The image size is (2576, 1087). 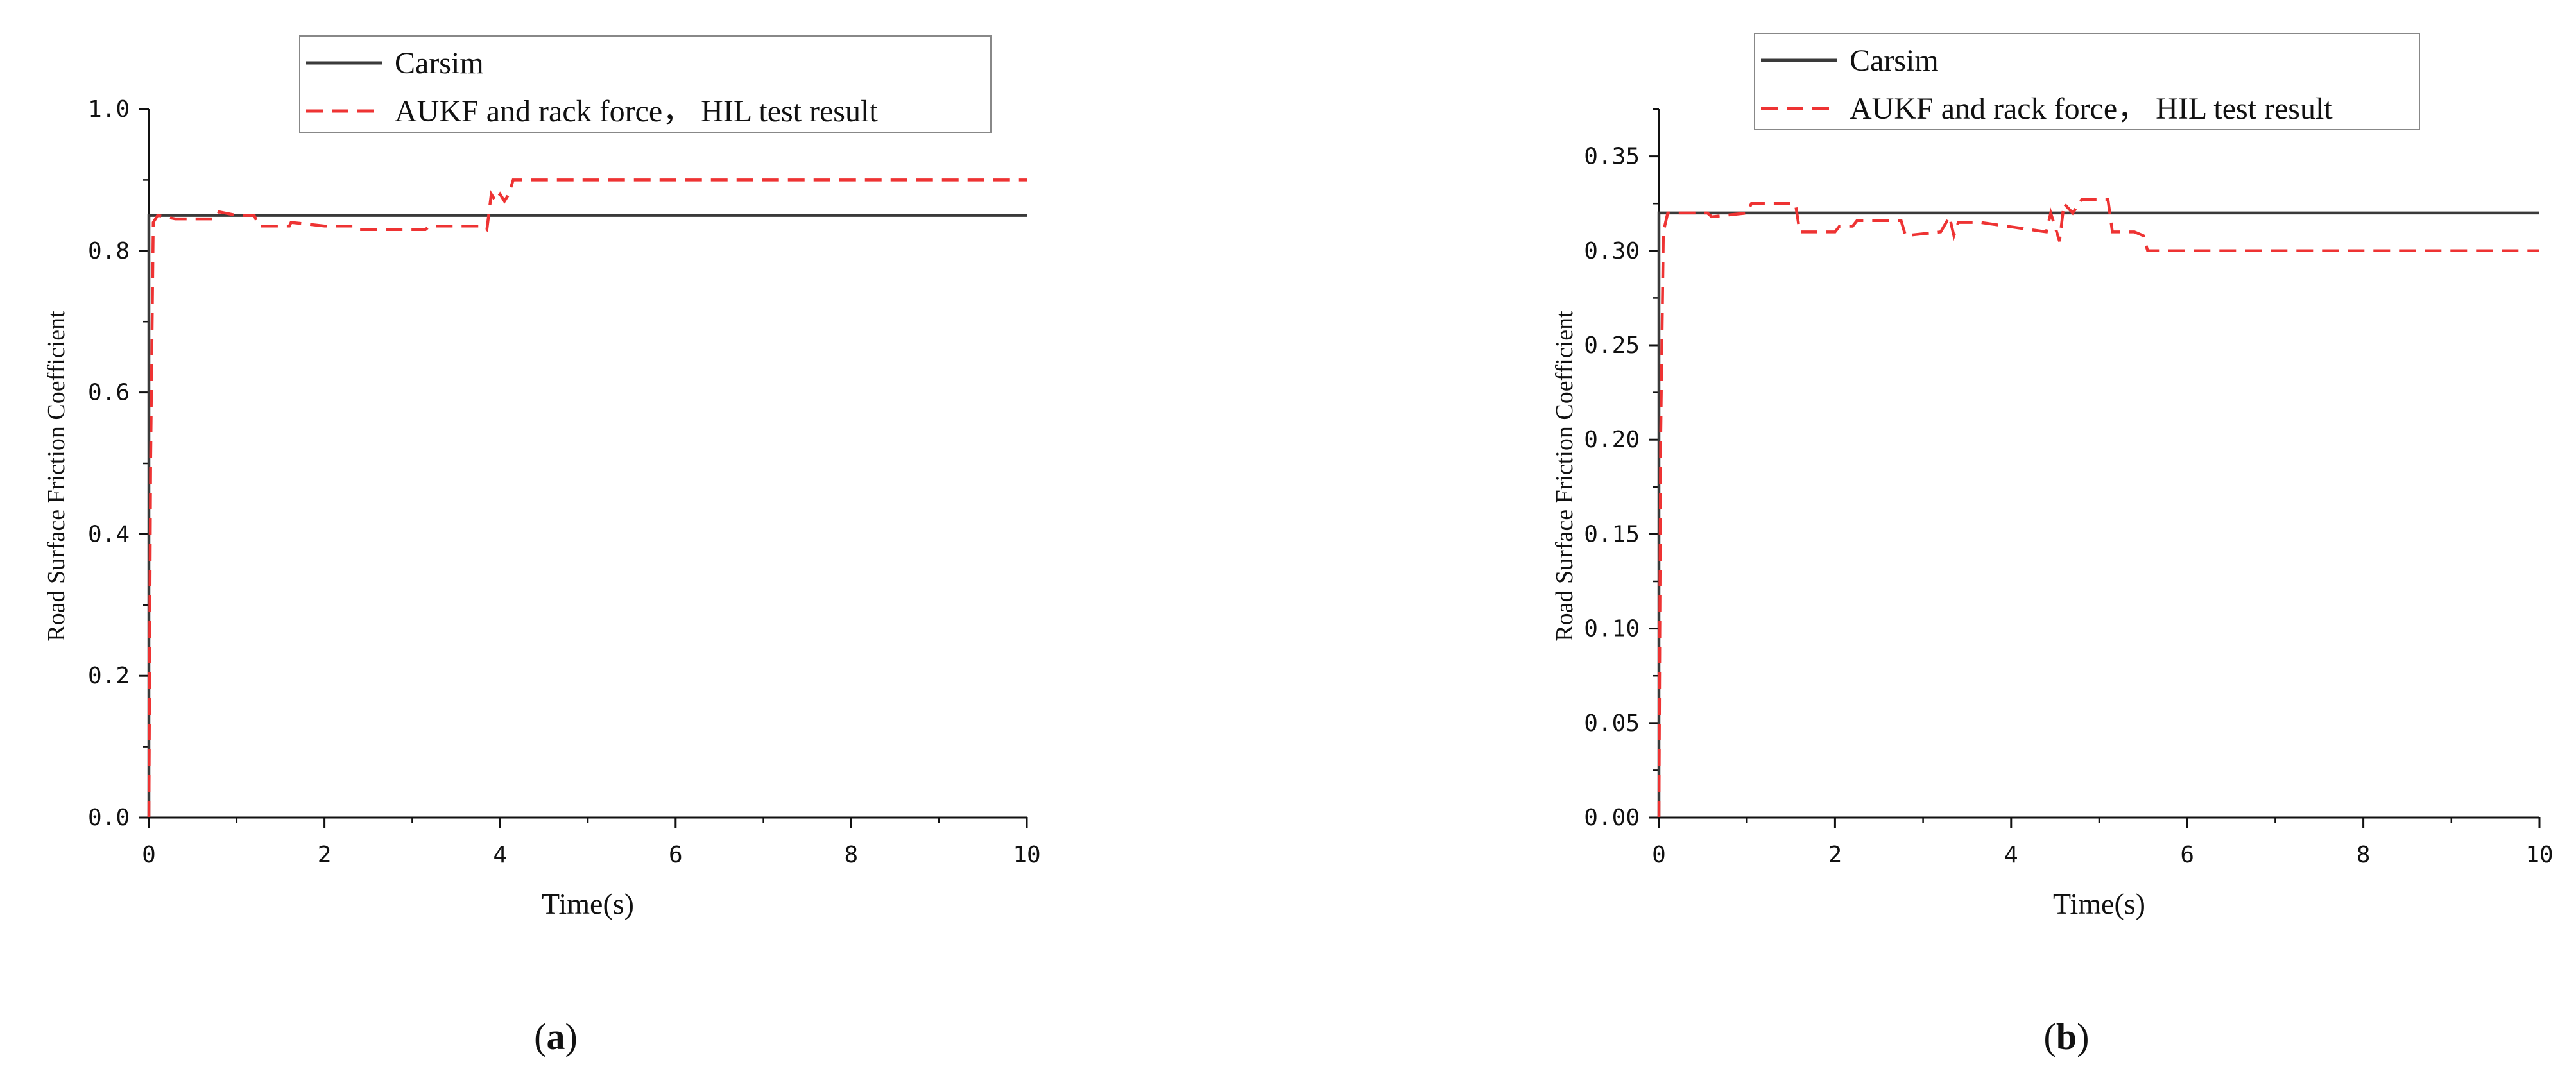 What do you see at coordinates (109, 251) in the screenshot?
I see `y-tick-label: 0.8` at bounding box center [109, 251].